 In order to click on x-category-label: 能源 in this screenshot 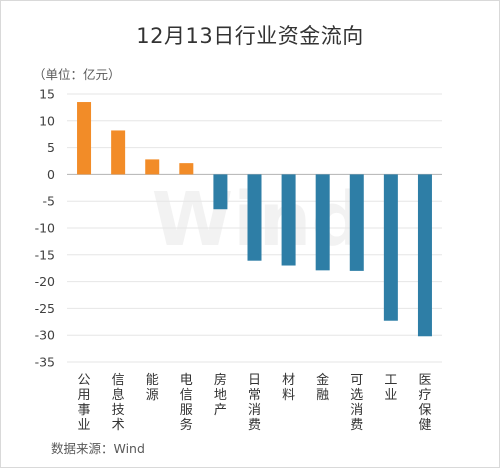, I will do `click(152, 388)`.